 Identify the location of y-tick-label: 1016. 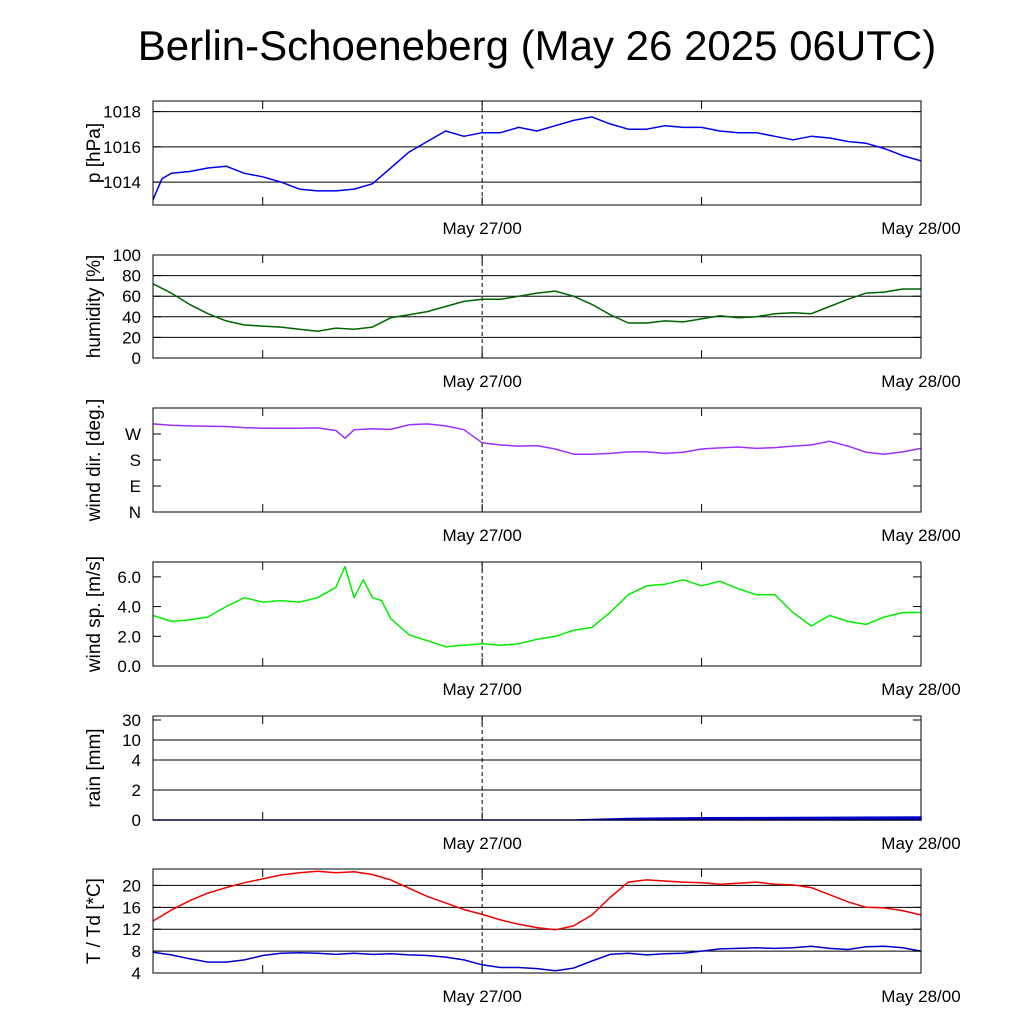
(122, 147).